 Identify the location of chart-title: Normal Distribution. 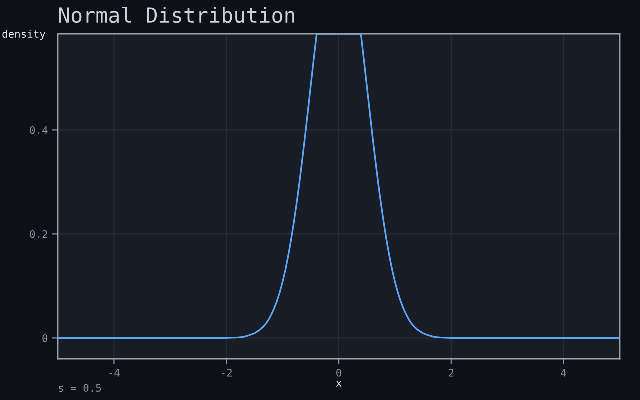
(176, 15).